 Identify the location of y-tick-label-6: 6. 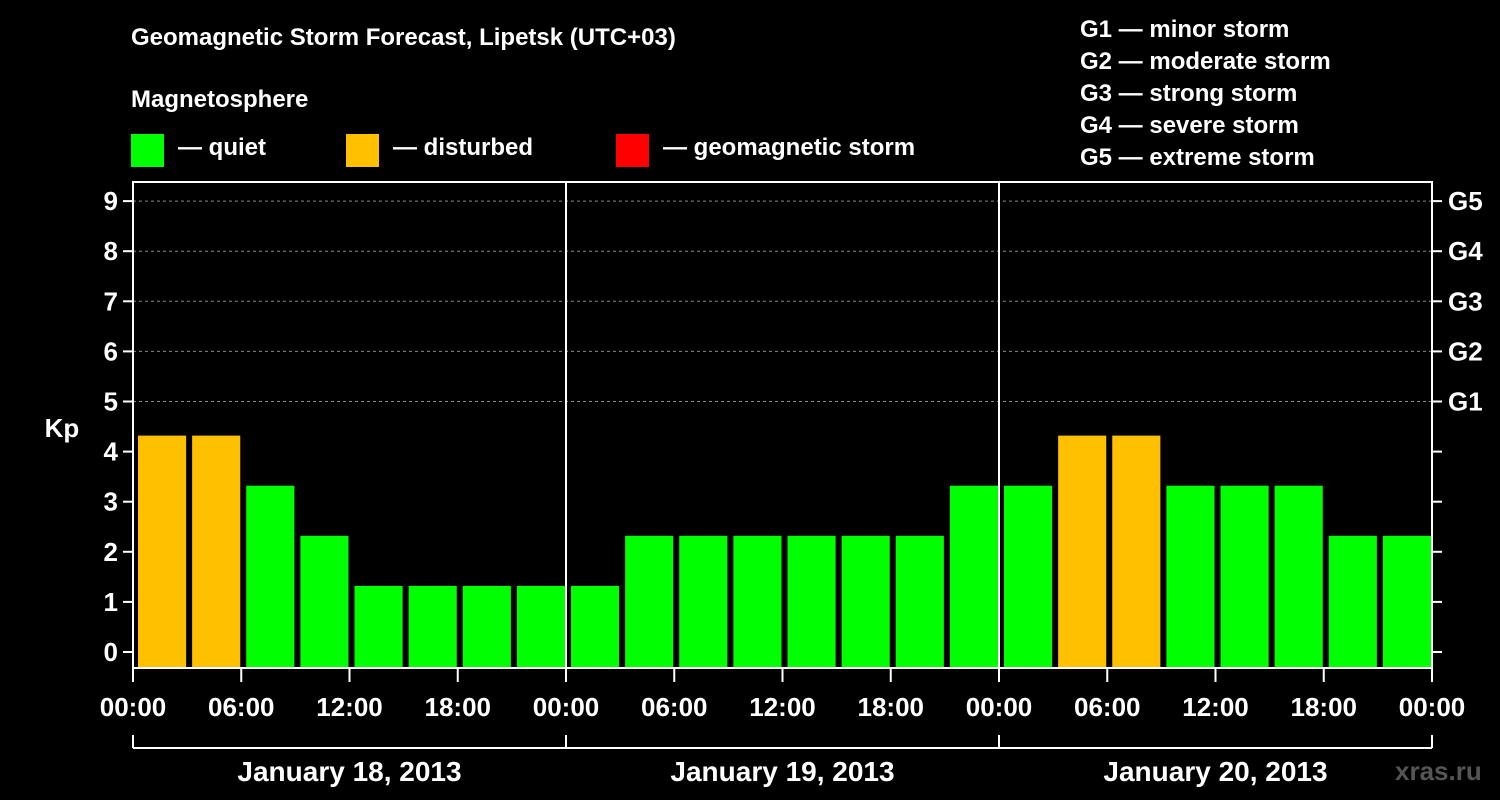
(111, 351).